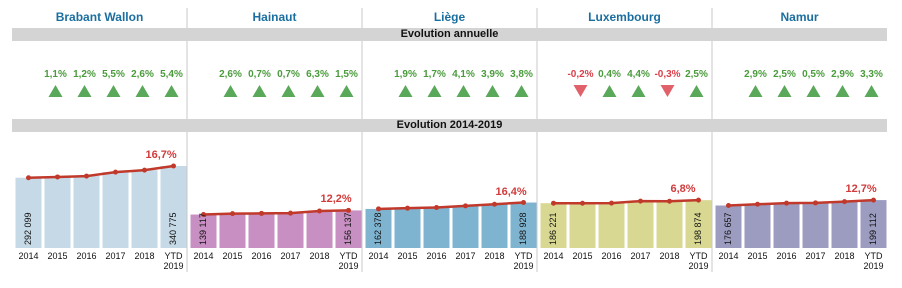 Image resolution: width=902 pixels, height=288 pixels. Describe the element at coordinates (492, 74) in the screenshot. I see `annual-change-label: 3,9%` at that location.